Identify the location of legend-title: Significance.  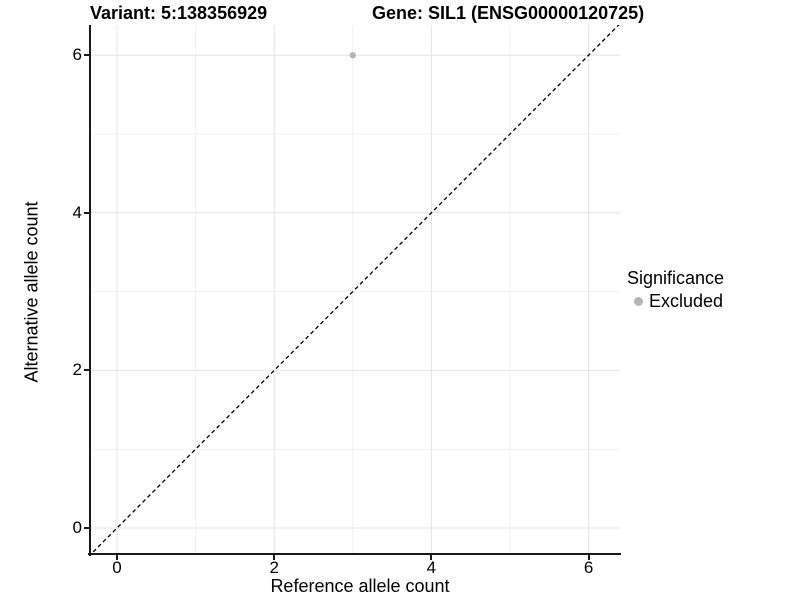
(676, 278).